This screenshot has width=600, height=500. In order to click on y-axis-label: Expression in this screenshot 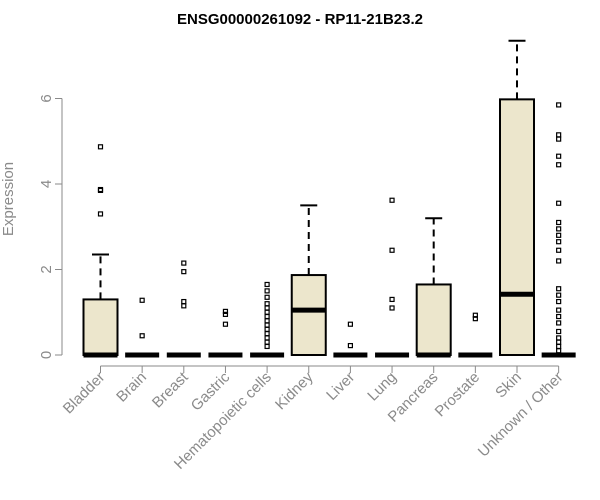, I will do `click(8, 199)`.